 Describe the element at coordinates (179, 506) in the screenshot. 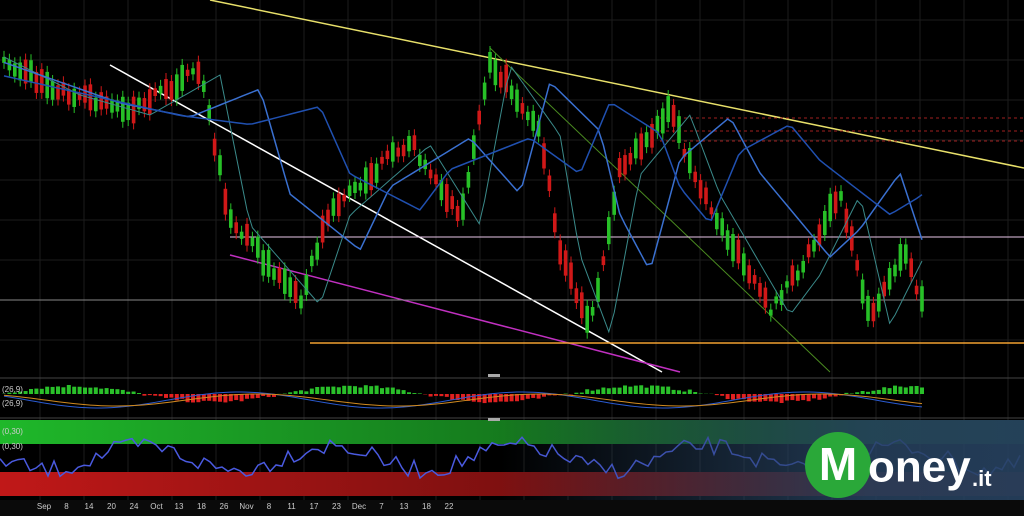

I see `x-tick-label: 13` at that location.